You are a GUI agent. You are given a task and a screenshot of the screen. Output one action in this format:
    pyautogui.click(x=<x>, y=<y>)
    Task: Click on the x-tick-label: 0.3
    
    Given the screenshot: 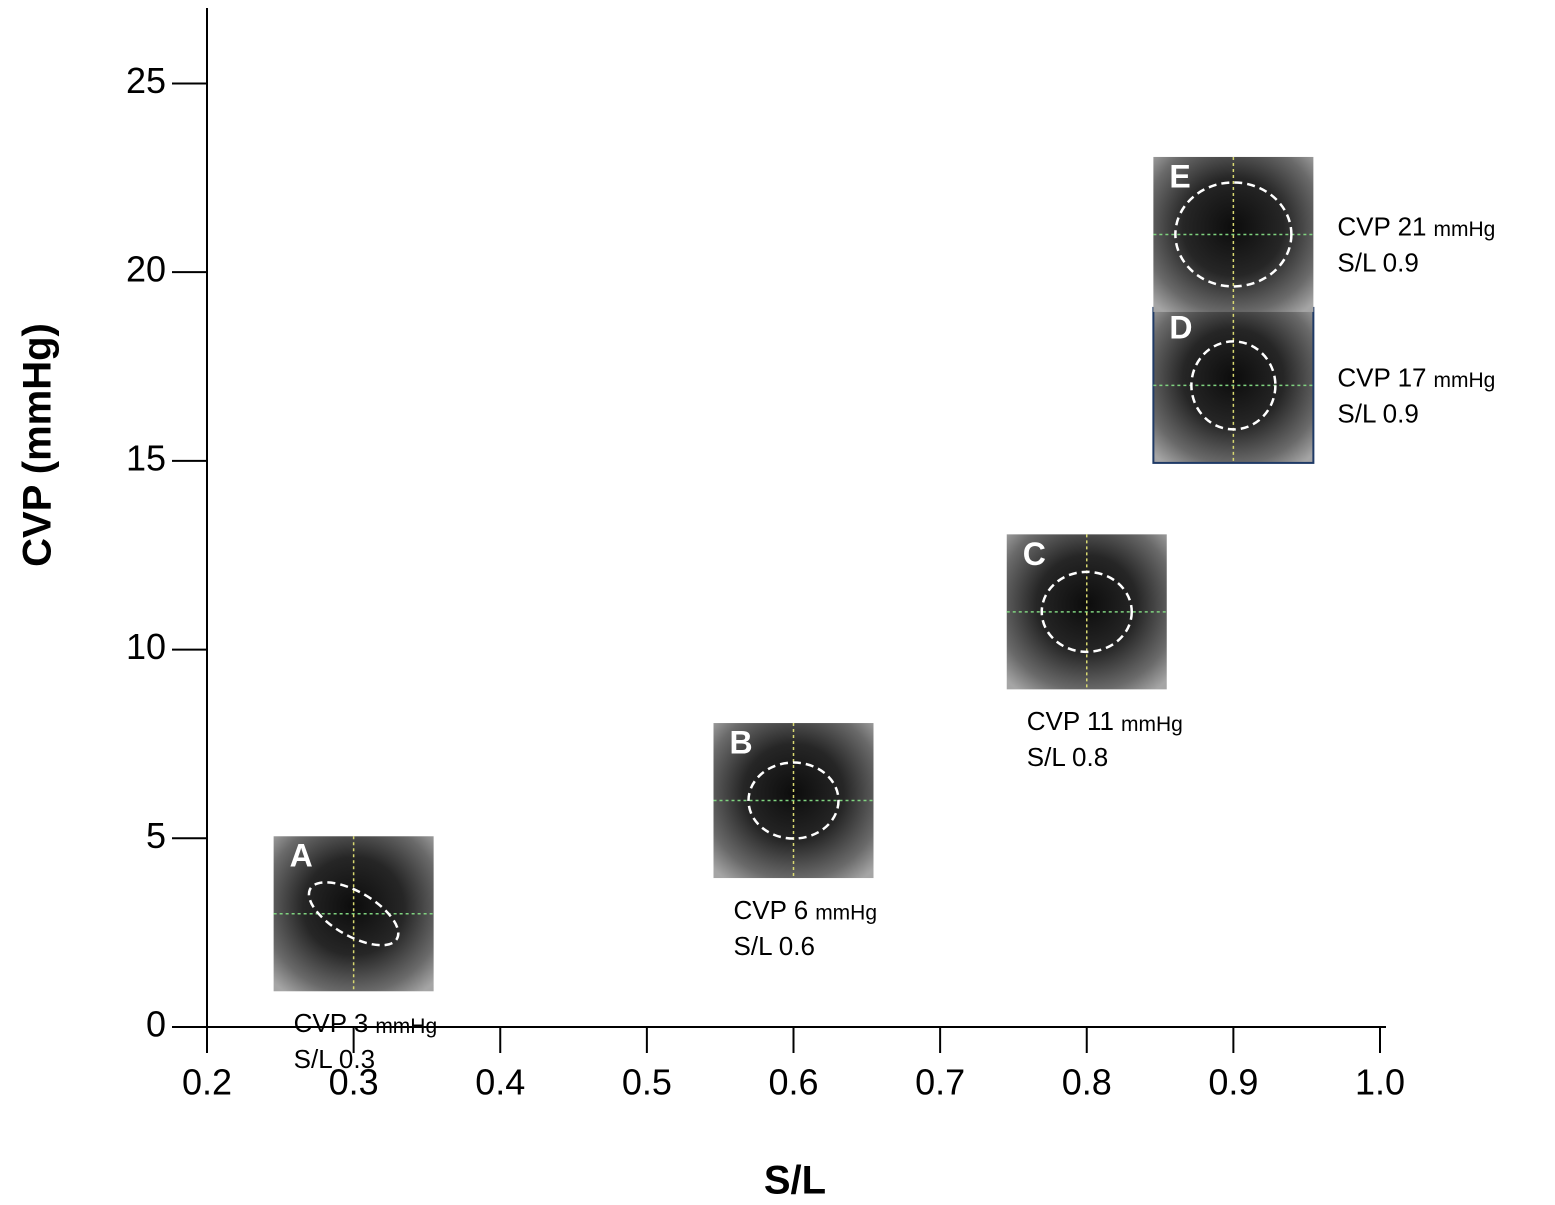 What is the action you would take?
    pyautogui.click(x=354, y=1082)
    